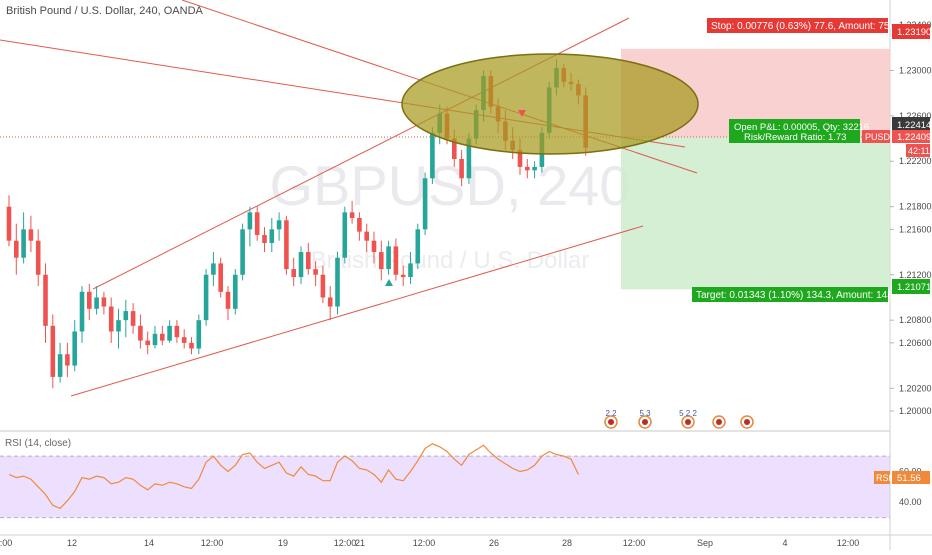 The image size is (932, 555). I want to click on watermark-name: British Pound / U.S. Dollar, so click(450, 260).